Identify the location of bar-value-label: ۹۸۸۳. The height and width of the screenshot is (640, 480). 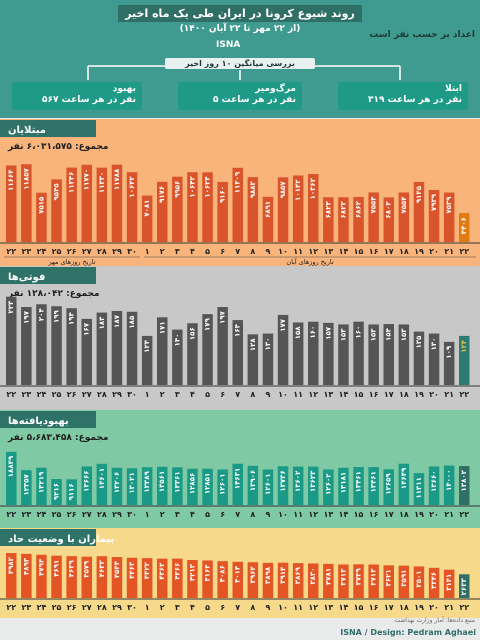
(253, 189).